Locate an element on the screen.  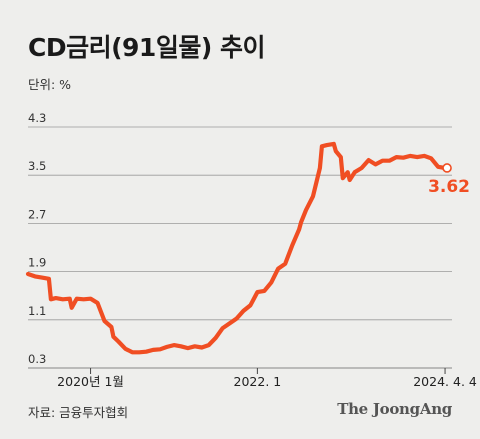
y-tick-label: 2.7 is located at coordinates (37, 214).